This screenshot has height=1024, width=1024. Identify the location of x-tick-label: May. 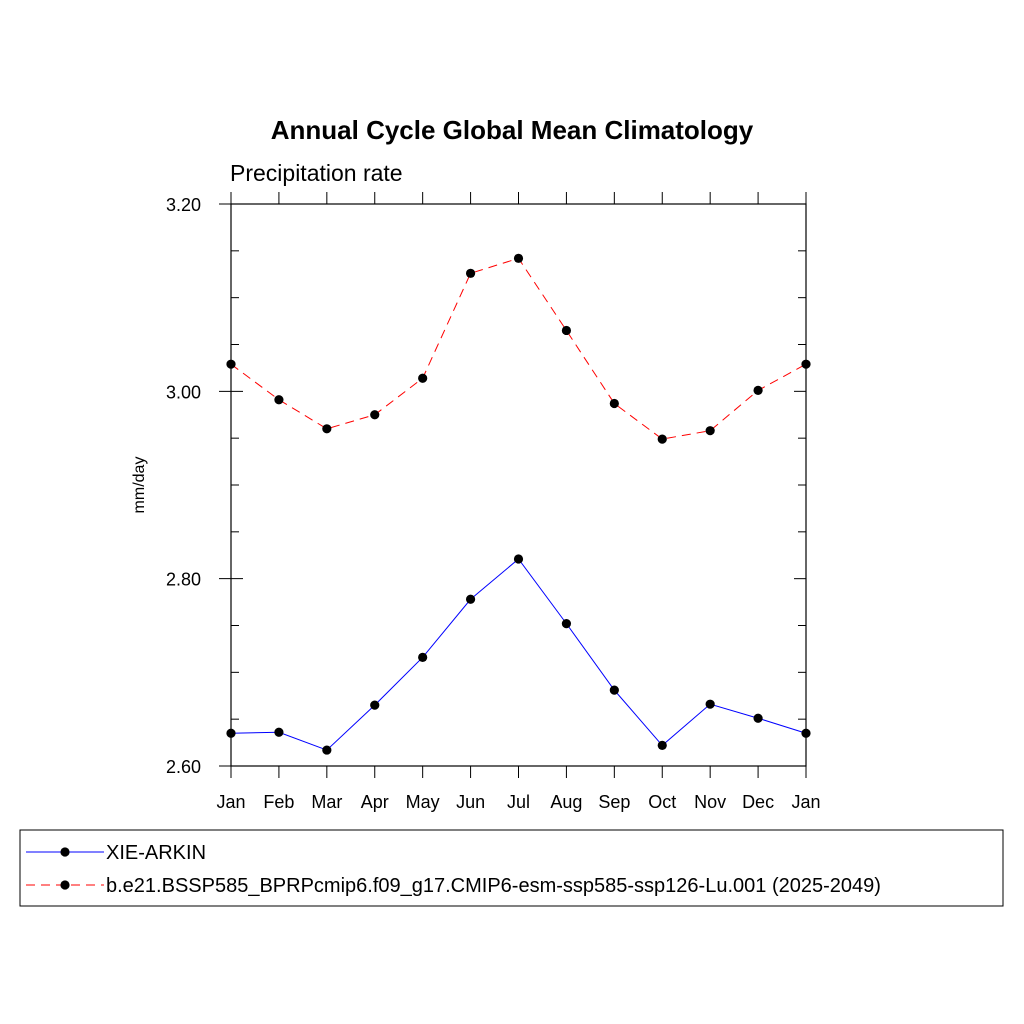
(423, 802).